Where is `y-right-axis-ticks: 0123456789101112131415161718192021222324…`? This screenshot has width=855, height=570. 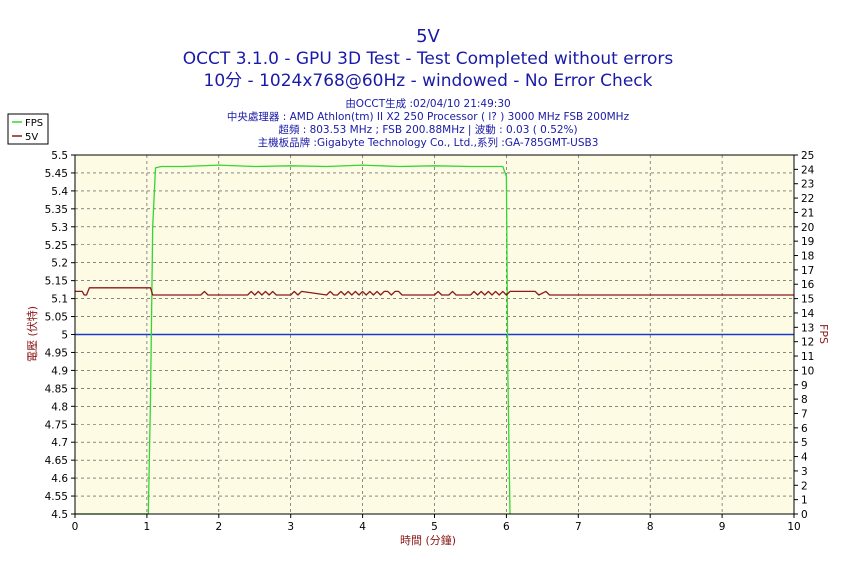
y-right-axis-ticks: 0123456789101112131415161718192021222324… is located at coordinates (804, 335).